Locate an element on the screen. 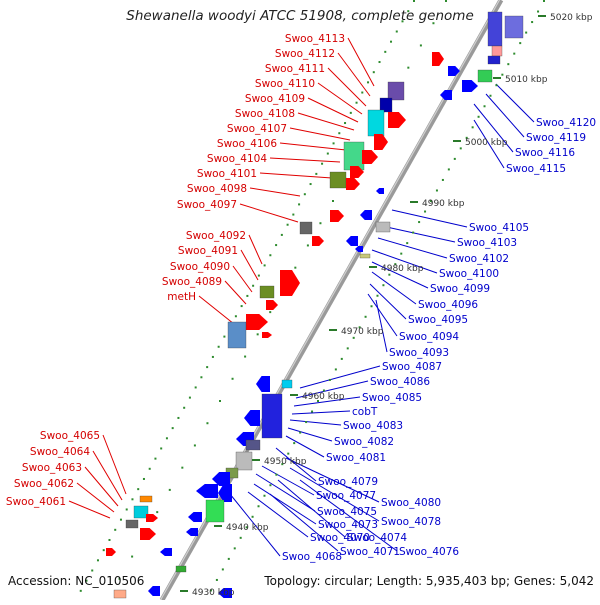  gene-label-right: Swoo_4073 is located at coordinates (348, 525).